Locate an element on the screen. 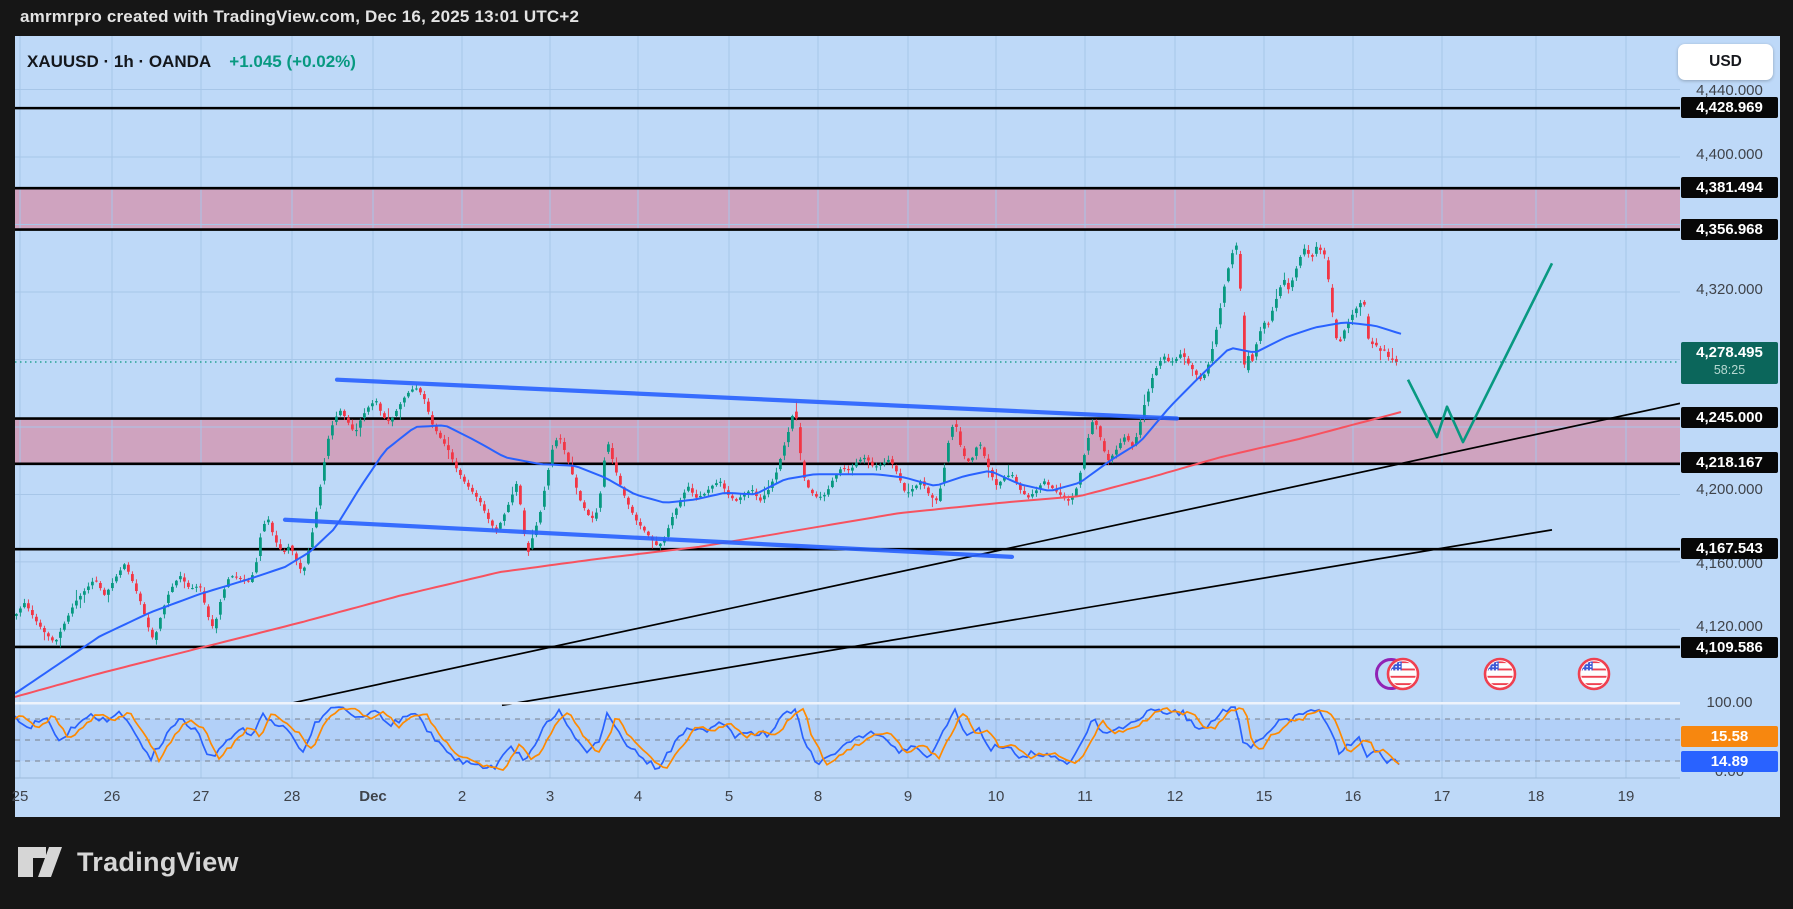 The image size is (1793, 909). price-axis-label: 100.00 is located at coordinates (1729, 702).